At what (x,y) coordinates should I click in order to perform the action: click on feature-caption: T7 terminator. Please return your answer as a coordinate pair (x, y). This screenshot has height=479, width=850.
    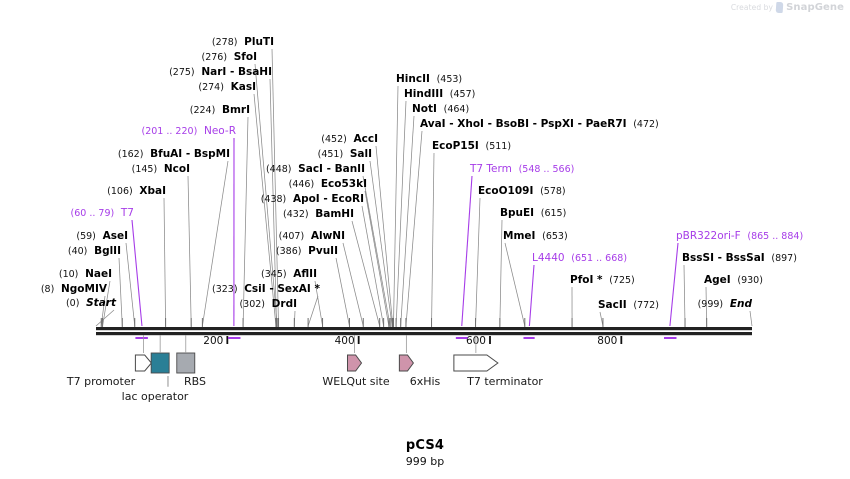
    Looking at the image, I should click on (505, 381).